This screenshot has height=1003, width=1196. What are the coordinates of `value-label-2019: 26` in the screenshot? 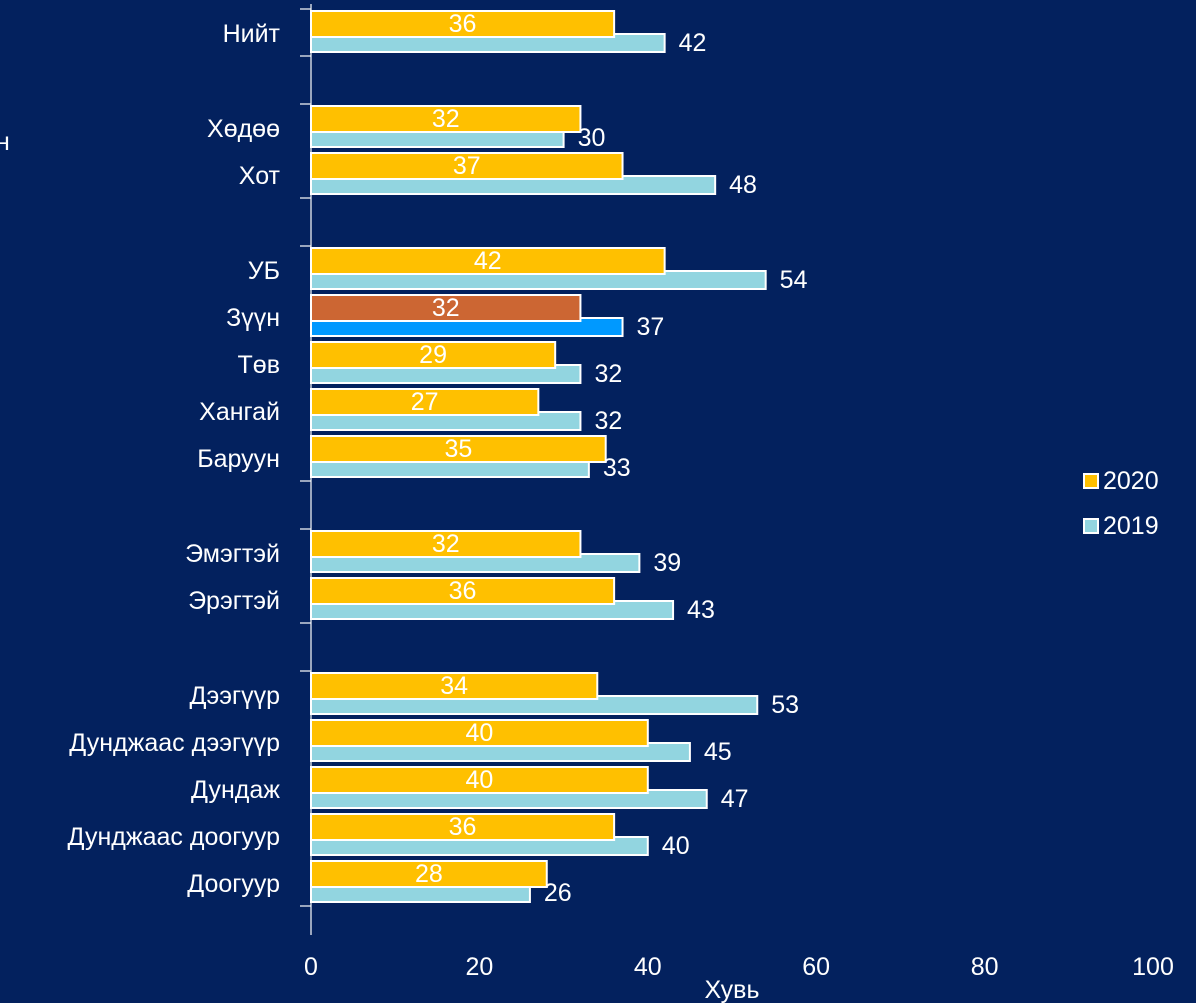 It's located at (558, 893).